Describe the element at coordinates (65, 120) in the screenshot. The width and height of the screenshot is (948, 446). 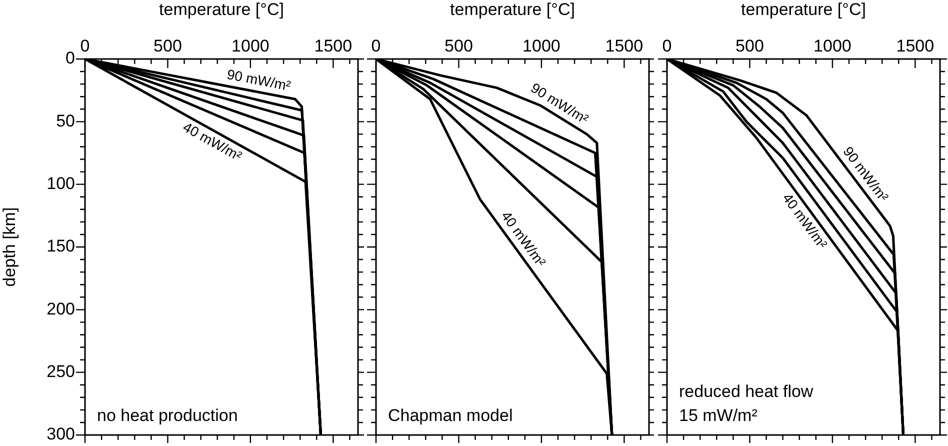
I see `y-tick-label: 50` at that location.